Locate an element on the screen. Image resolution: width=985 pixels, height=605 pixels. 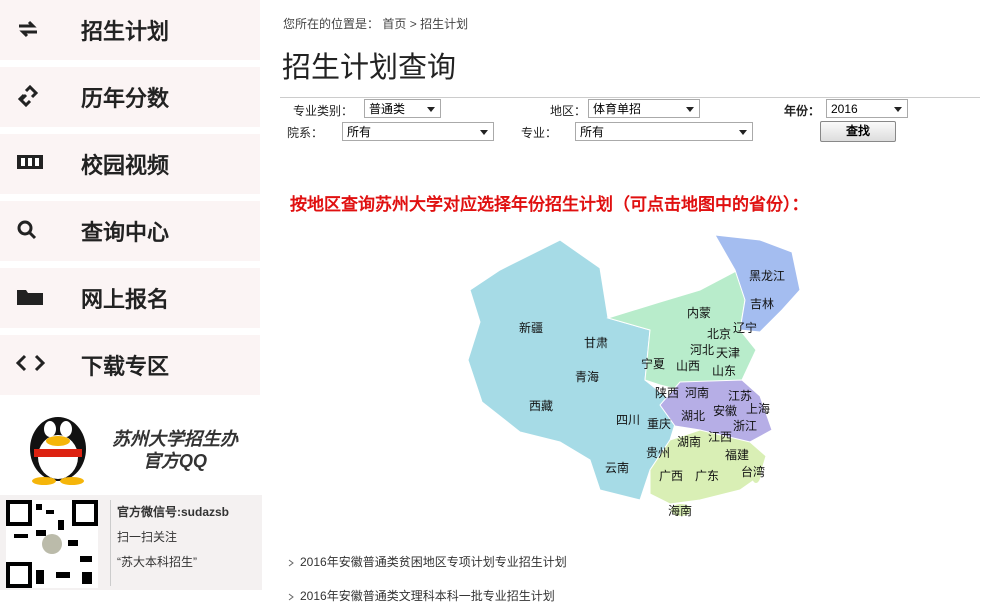
province-label: 湖北 is located at coordinates (693, 415).